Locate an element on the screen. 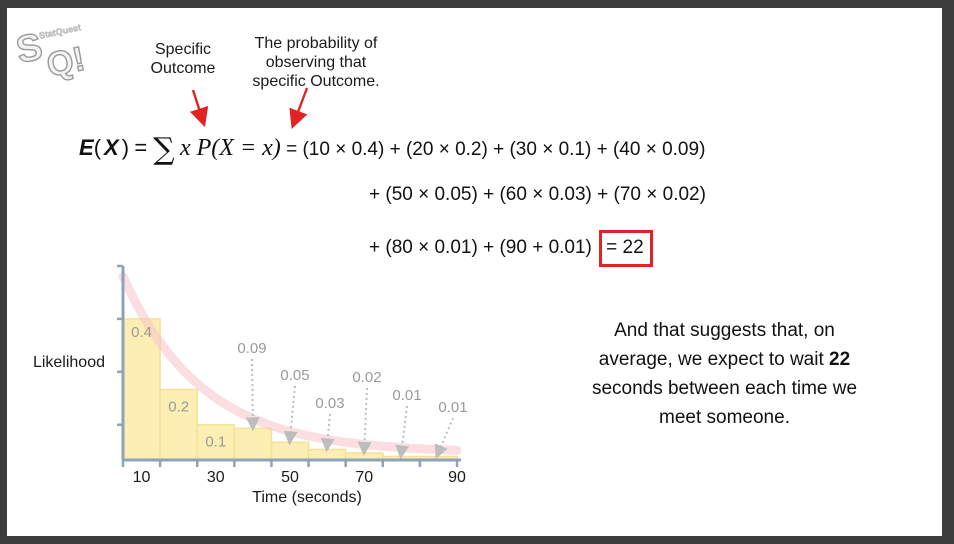 Image resolution: width=954 pixels, height=544 pixels. sum-symbol: ∑ is located at coordinates (164, 149).